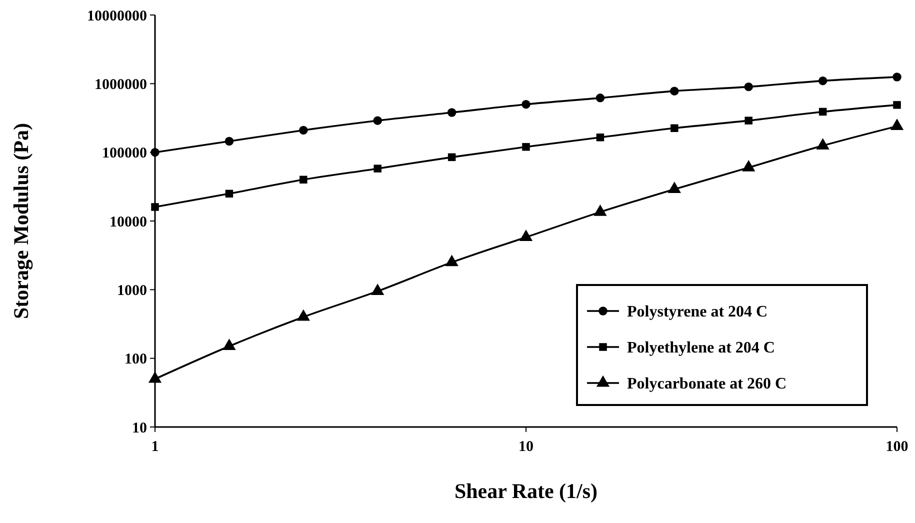 The width and height of the screenshot is (915, 523). What do you see at coordinates (135, 360) in the screenshot?
I see `y-tick-label: 100` at bounding box center [135, 360].